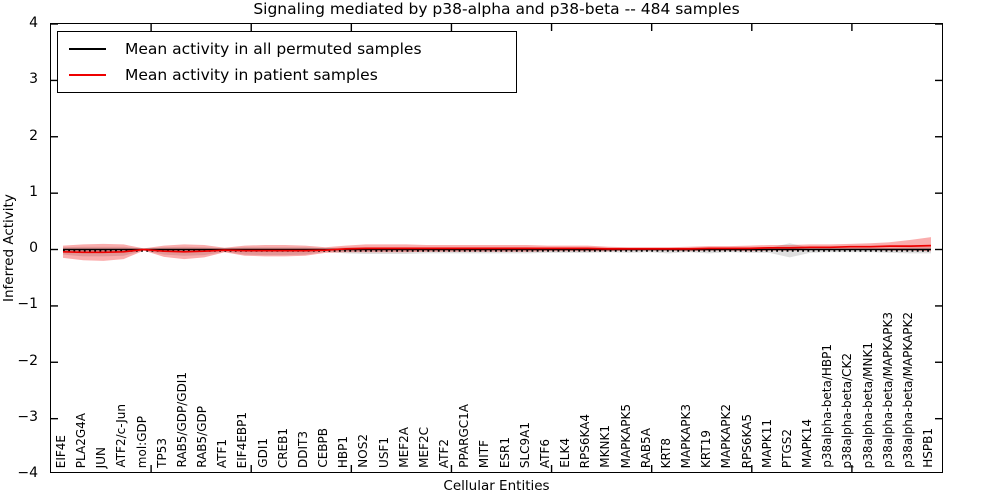  I want to click on y-tick-label: −4, so click(27, 473).